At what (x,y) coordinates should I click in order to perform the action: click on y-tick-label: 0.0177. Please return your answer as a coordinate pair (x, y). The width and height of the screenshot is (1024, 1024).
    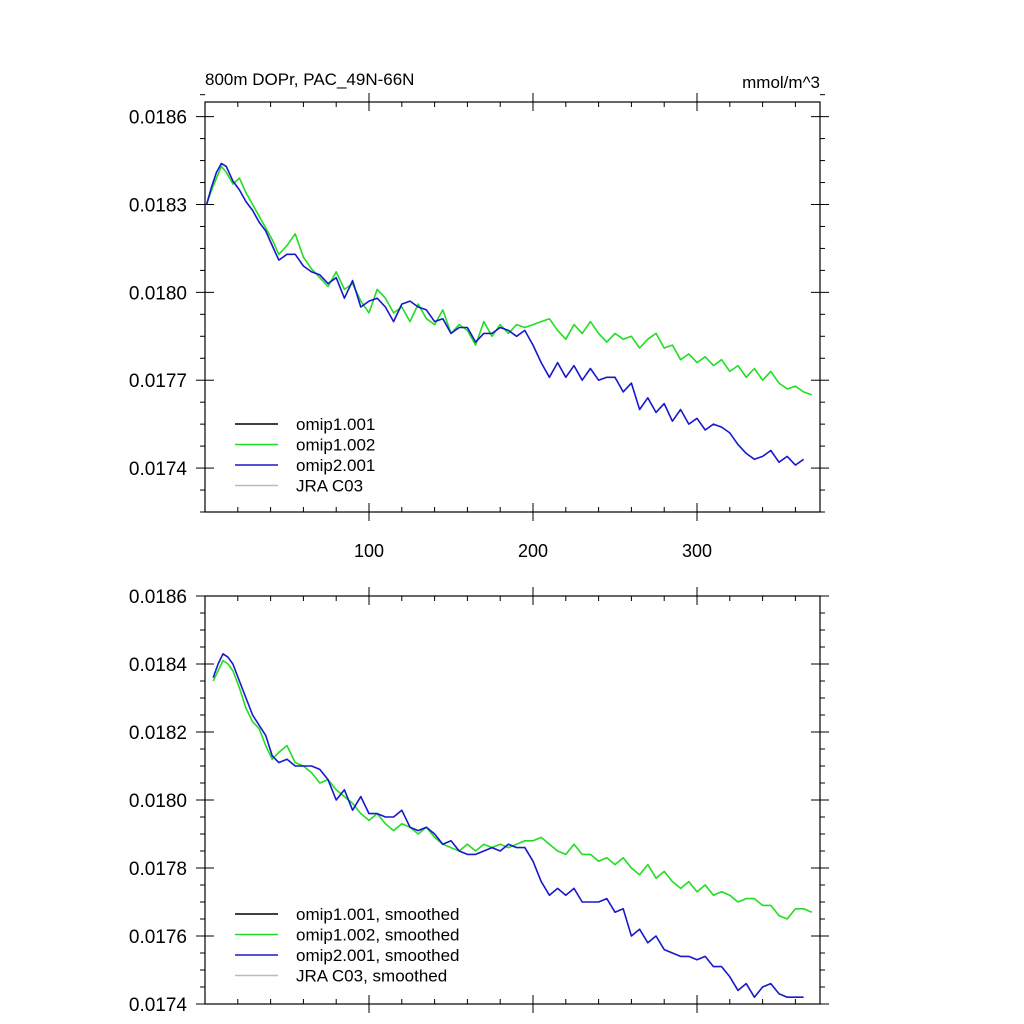
    Looking at the image, I should click on (158, 381).